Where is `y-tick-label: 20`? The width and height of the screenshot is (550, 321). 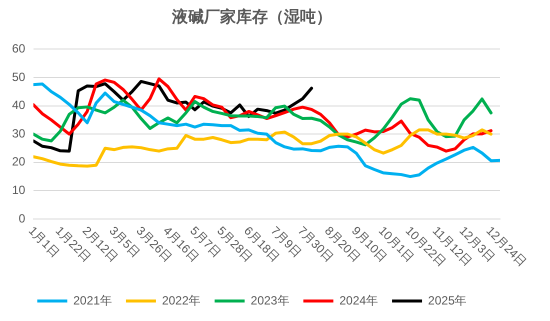 y-tick-label: 20 is located at coordinates (19, 161).